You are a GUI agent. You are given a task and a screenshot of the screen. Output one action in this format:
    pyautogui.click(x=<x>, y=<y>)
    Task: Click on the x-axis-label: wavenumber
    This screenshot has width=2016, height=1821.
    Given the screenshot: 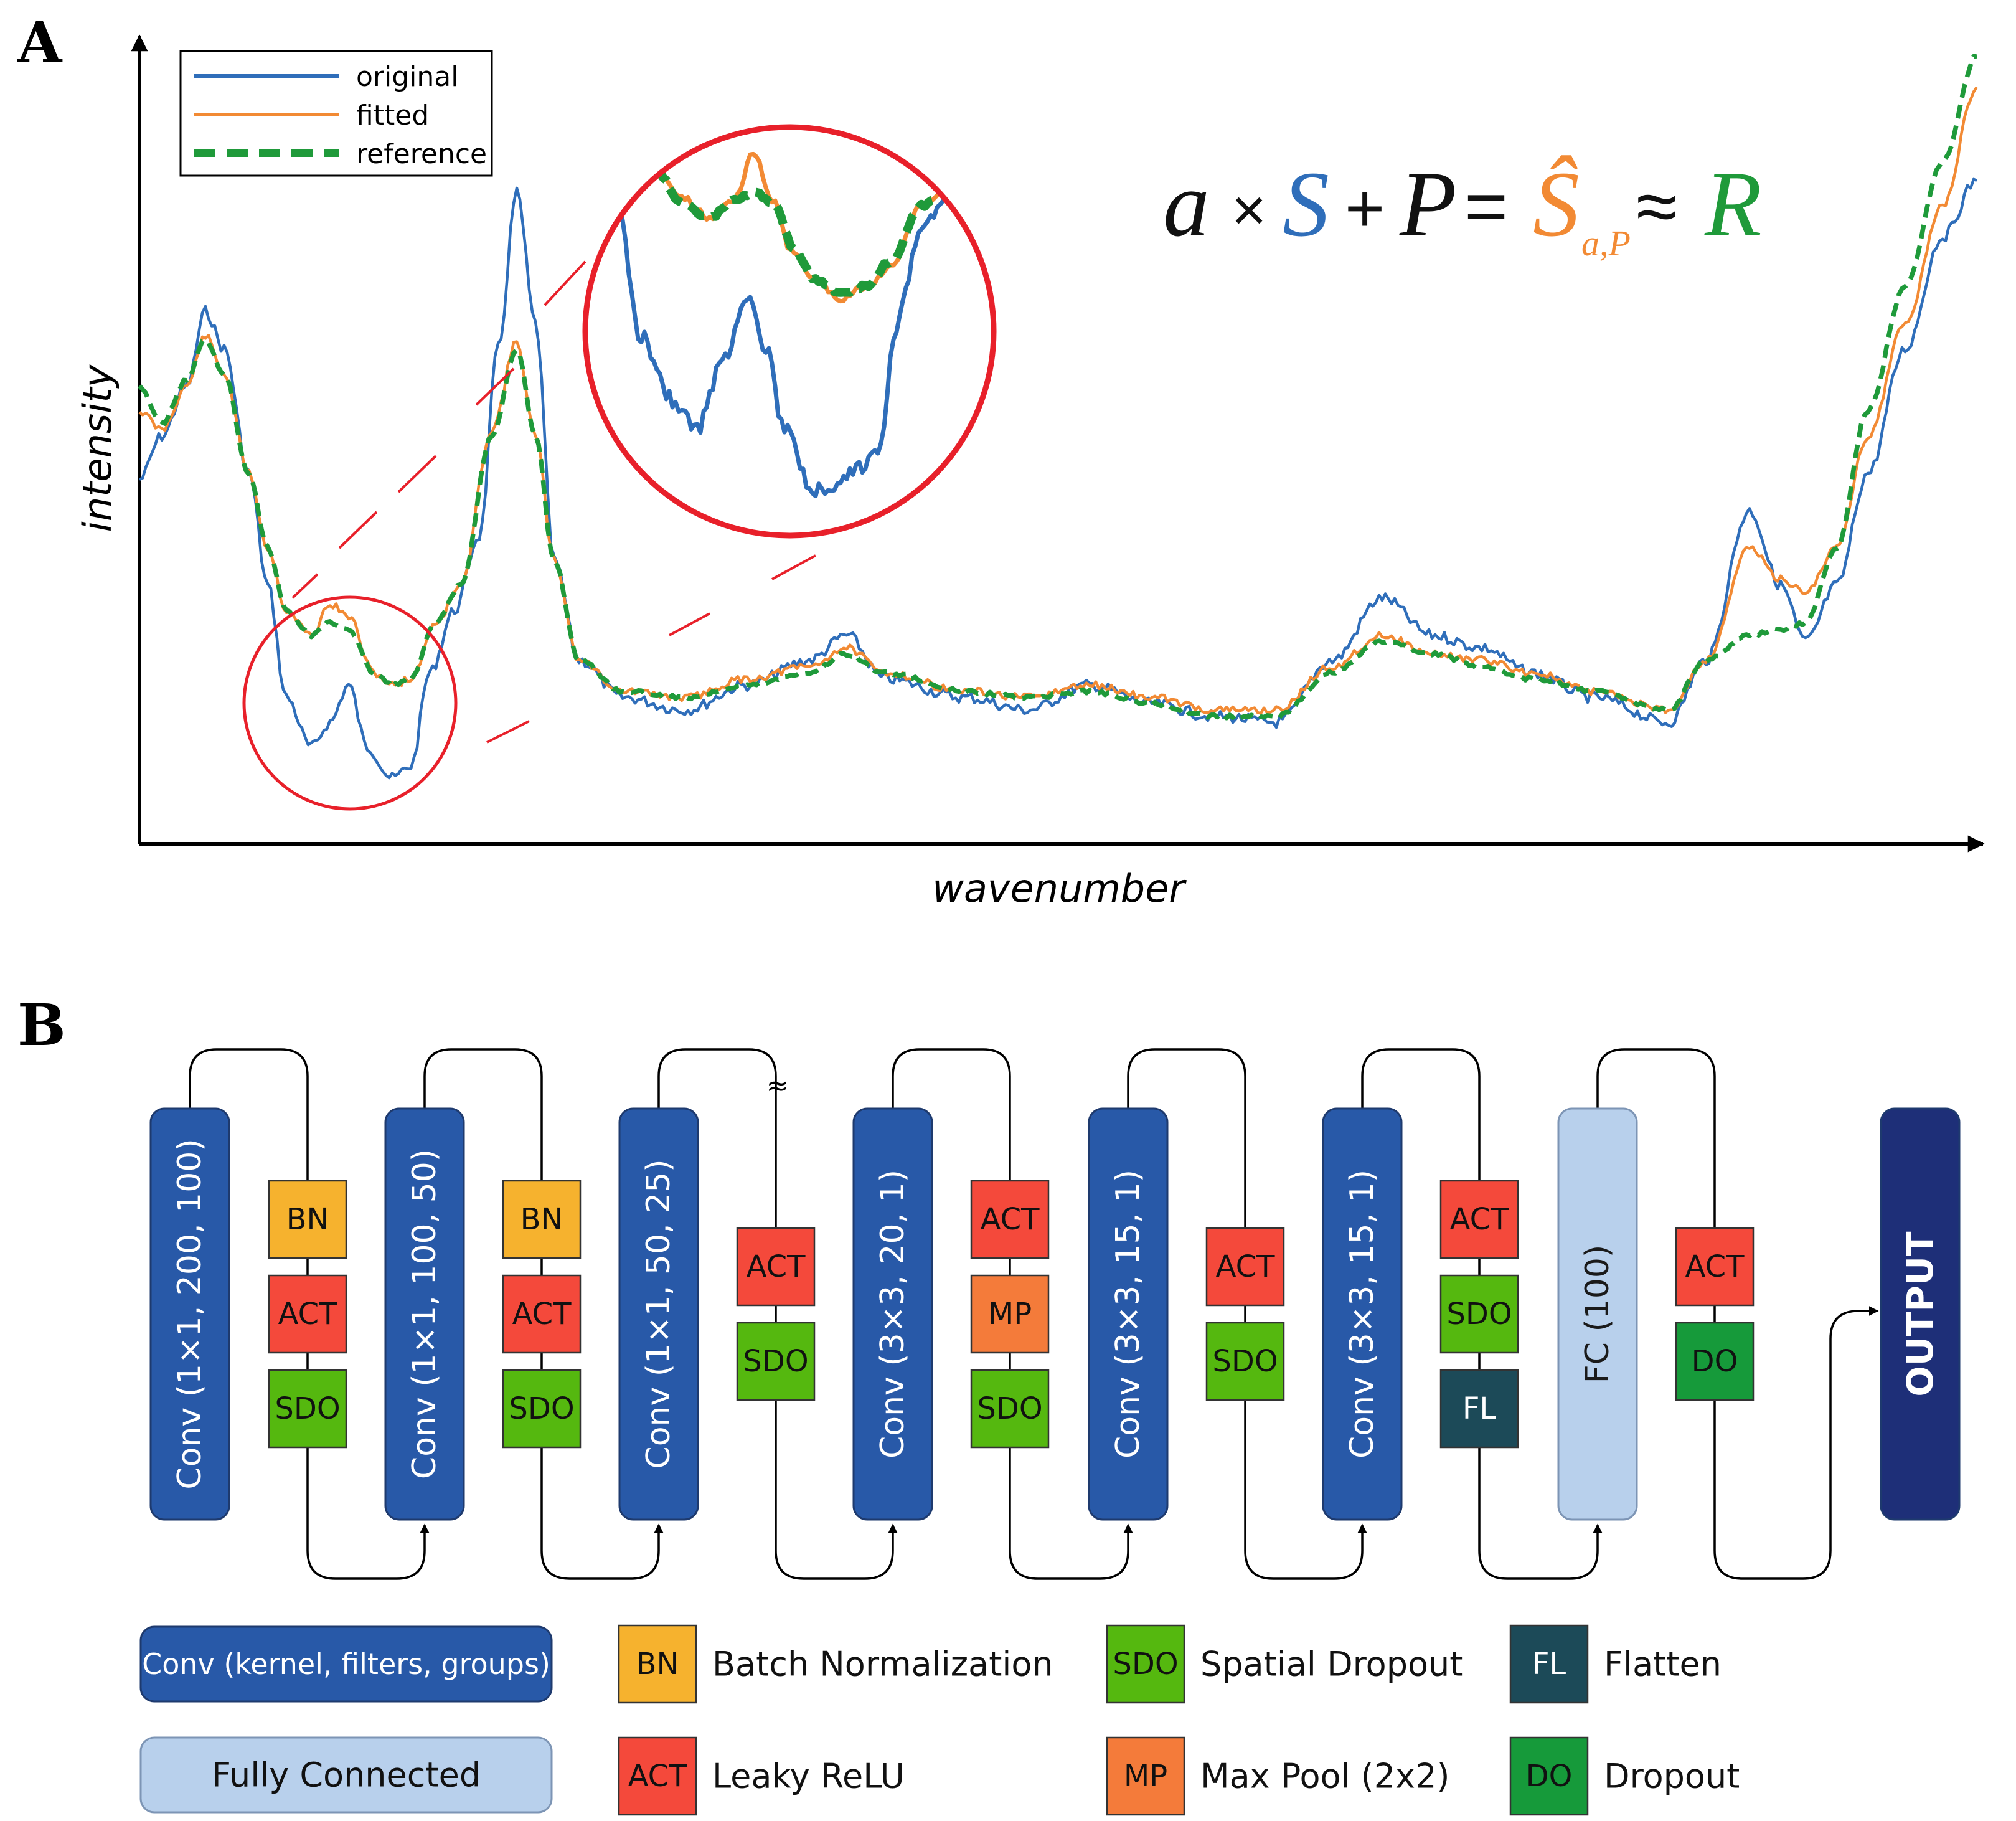 What is the action you would take?
    pyautogui.click(x=1059, y=889)
    